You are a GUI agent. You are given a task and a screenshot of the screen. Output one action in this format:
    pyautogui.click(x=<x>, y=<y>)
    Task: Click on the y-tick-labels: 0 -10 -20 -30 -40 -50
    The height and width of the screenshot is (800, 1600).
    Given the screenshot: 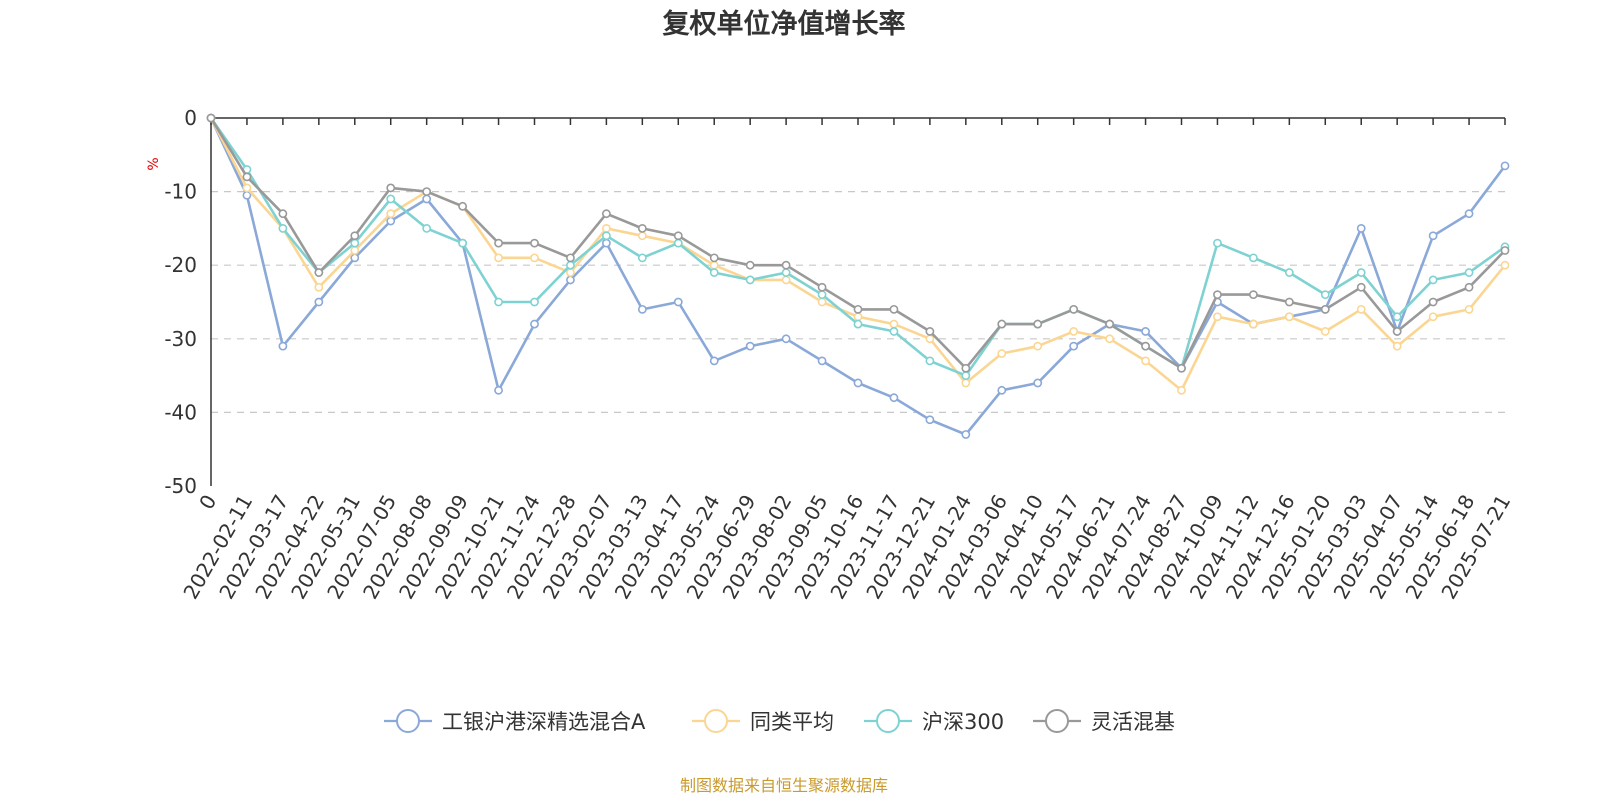 What is the action you would take?
    pyautogui.click(x=180, y=302)
    